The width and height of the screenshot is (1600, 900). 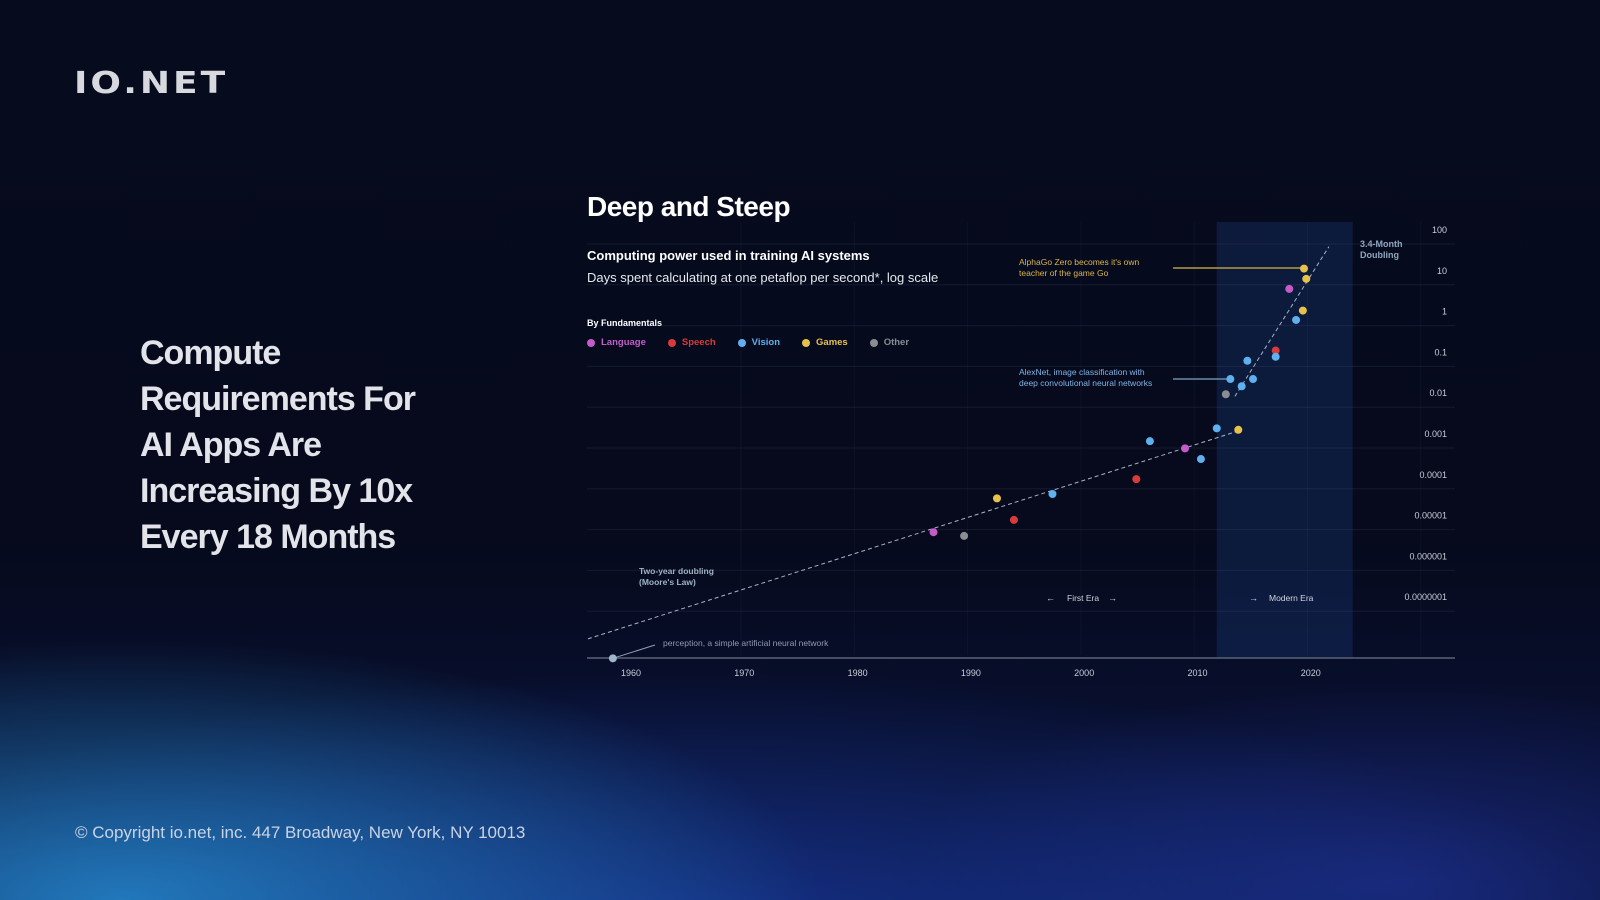 I want to click on moores-law-label-2: (Moore's Law), so click(x=667, y=582).